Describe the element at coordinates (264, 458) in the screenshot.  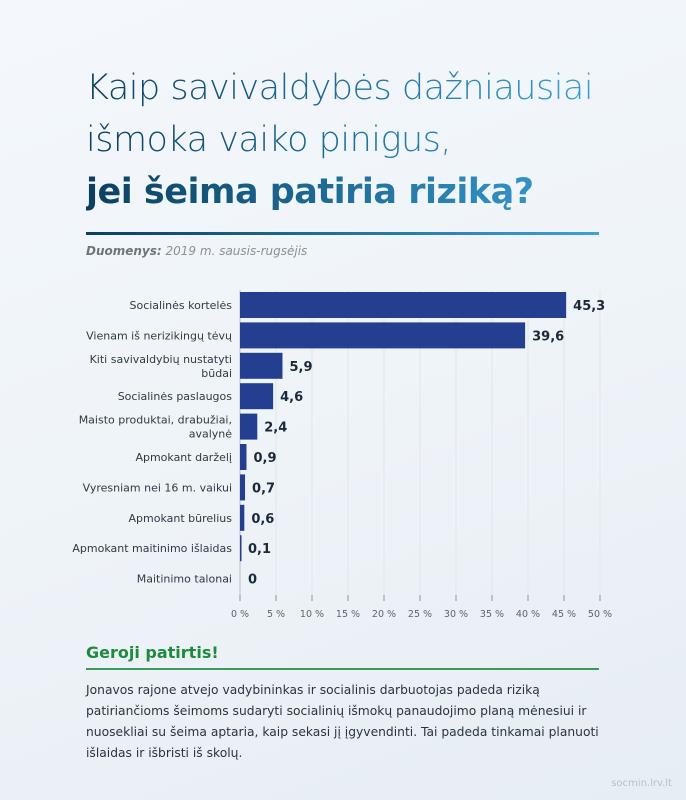
I see `value-label: 0,9` at that location.